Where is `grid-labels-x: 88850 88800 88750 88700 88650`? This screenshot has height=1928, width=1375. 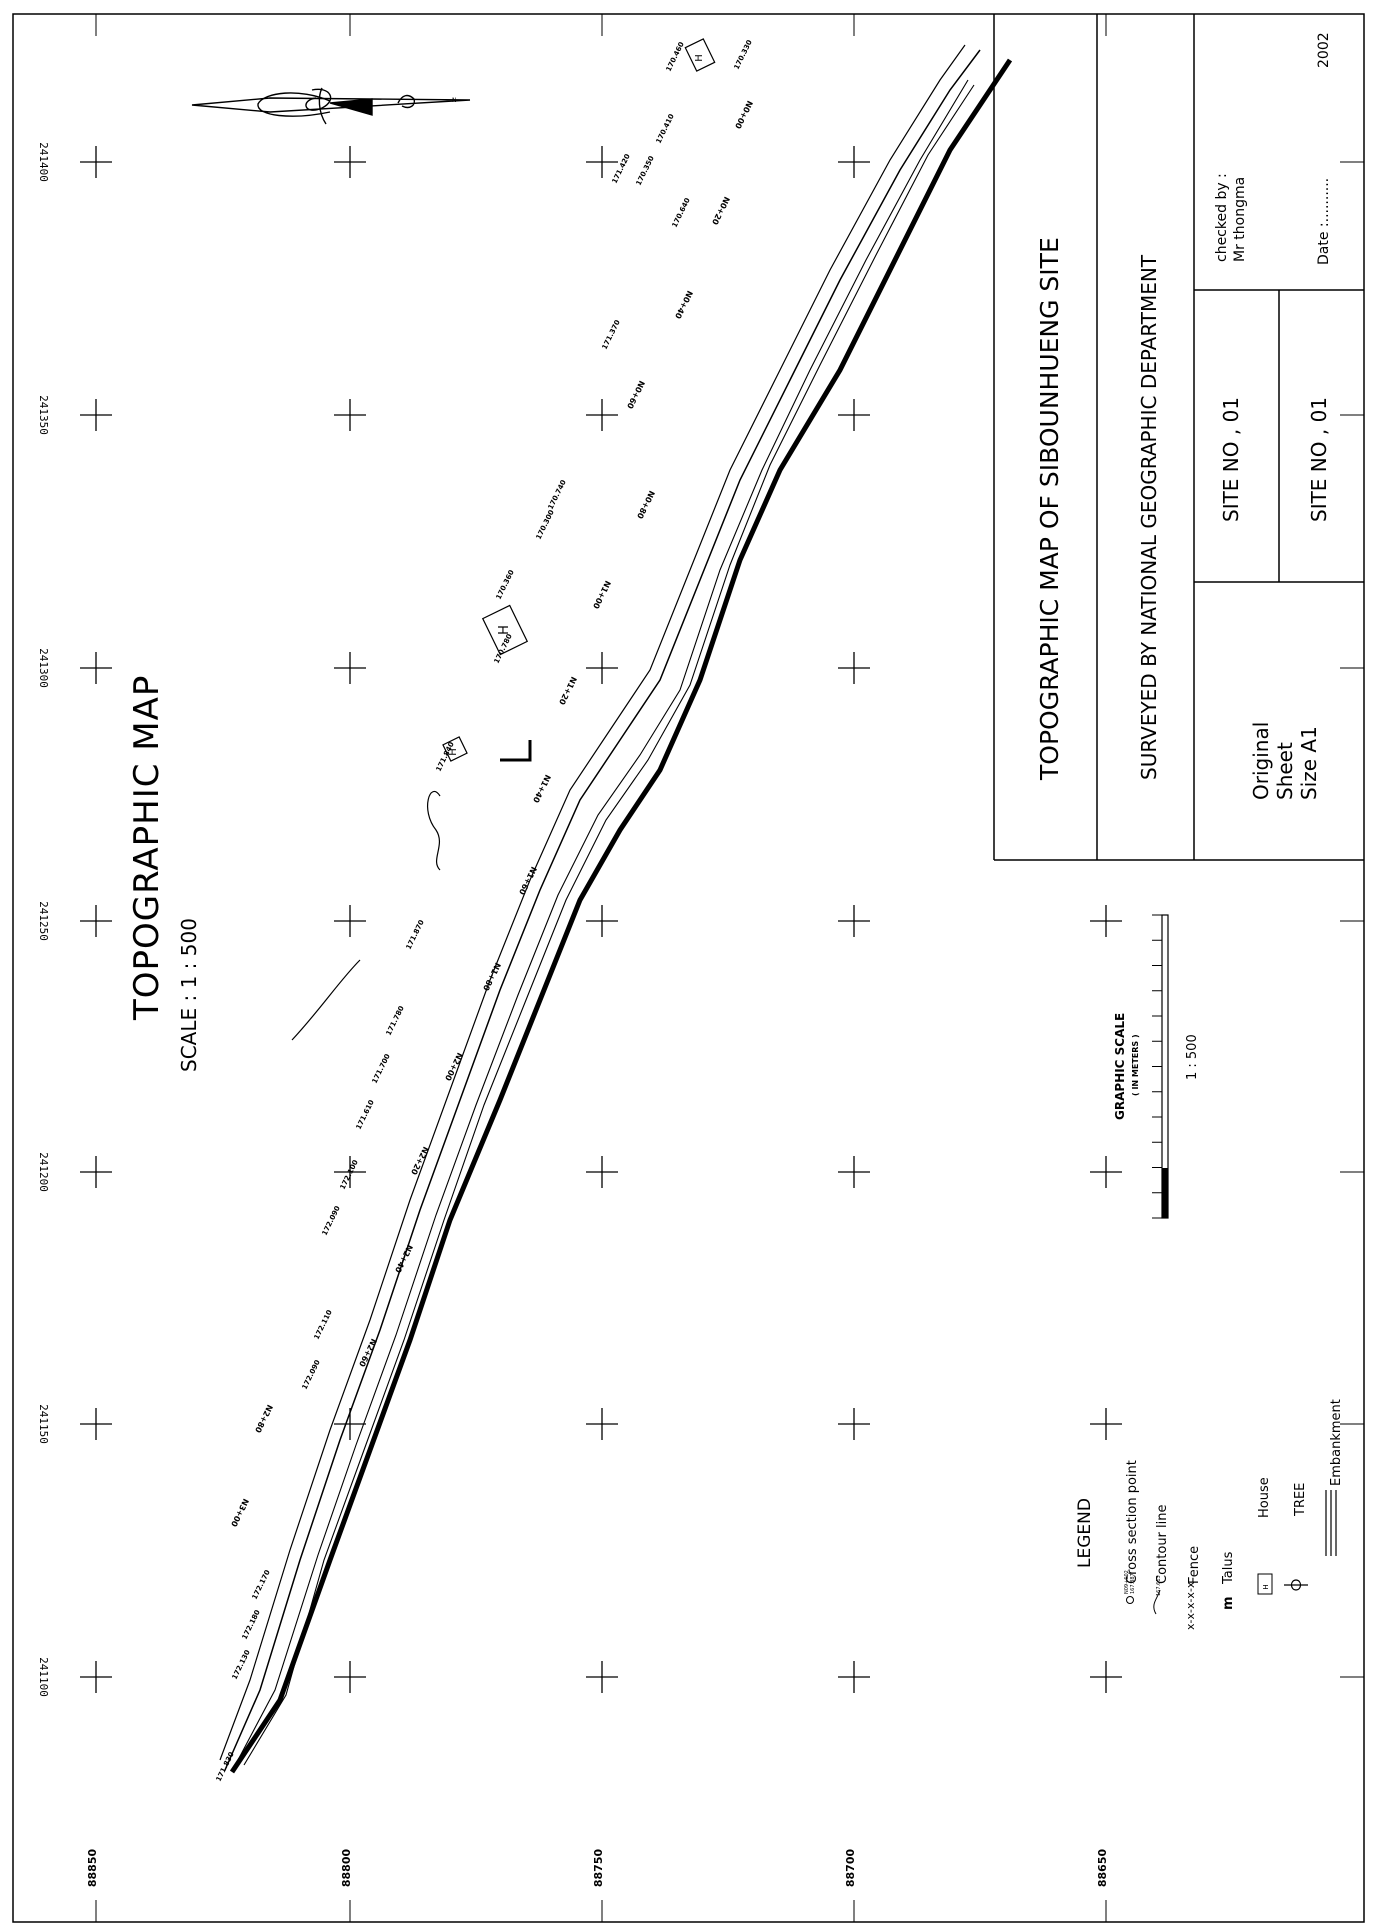 grid-labels-x: 88850 88800 88750 88700 88650 is located at coordinates (597, 1868).